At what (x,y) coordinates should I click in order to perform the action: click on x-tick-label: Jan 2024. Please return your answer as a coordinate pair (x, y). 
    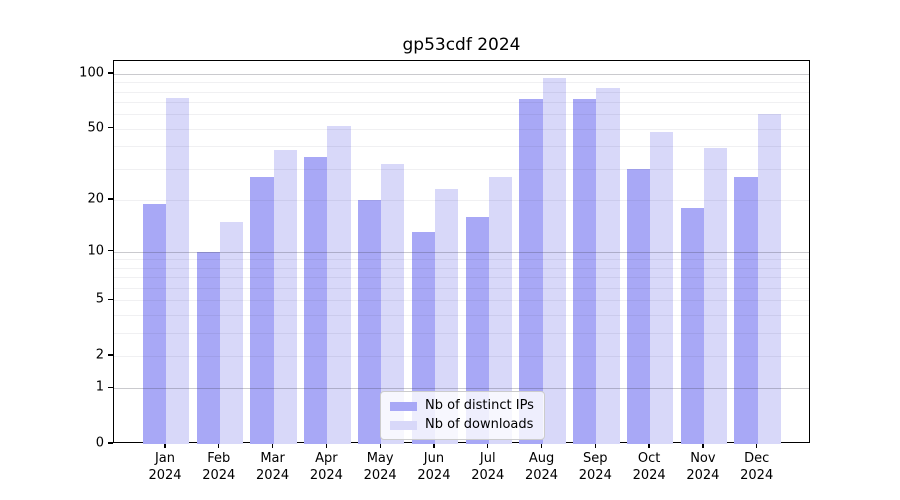
    Looking at the image, I should click on (165, 467).